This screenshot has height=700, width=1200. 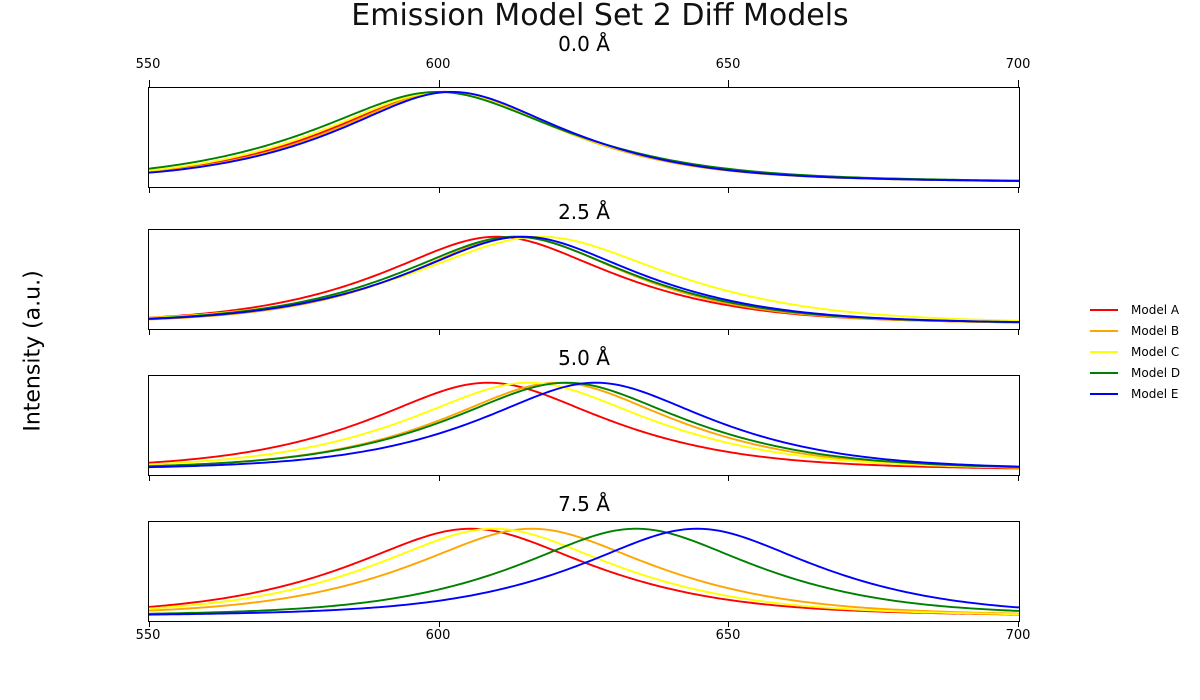 I want to click on legend-label: Model C, so click(x=1155, y=351).